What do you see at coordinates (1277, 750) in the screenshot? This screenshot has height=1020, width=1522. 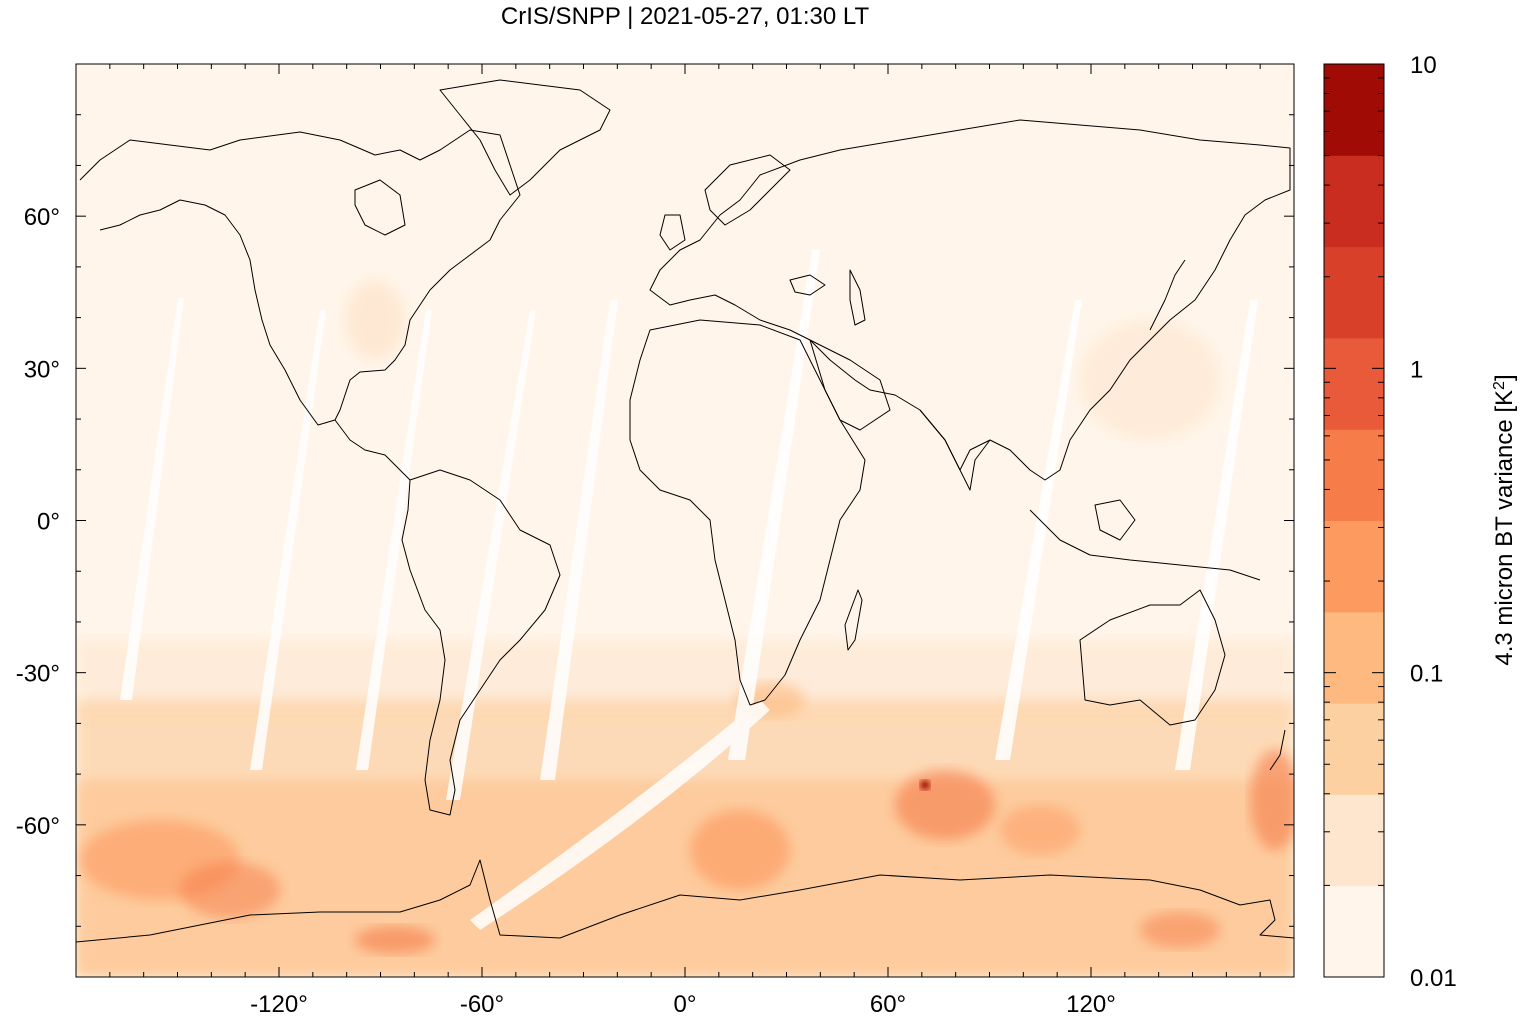 I see `coast-new-zealand` at bounding box center [1277, 750].